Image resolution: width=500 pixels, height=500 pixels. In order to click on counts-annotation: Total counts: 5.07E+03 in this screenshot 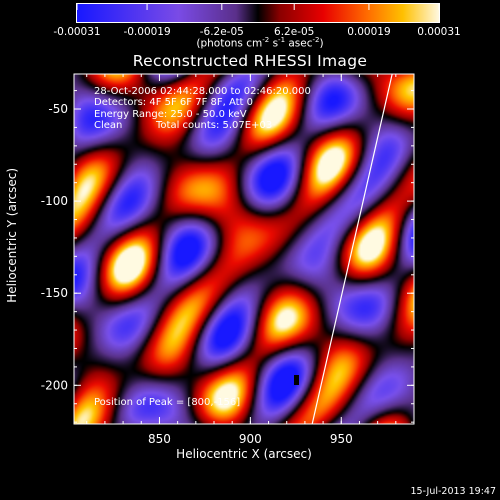, I will do `click(214, 125)`.